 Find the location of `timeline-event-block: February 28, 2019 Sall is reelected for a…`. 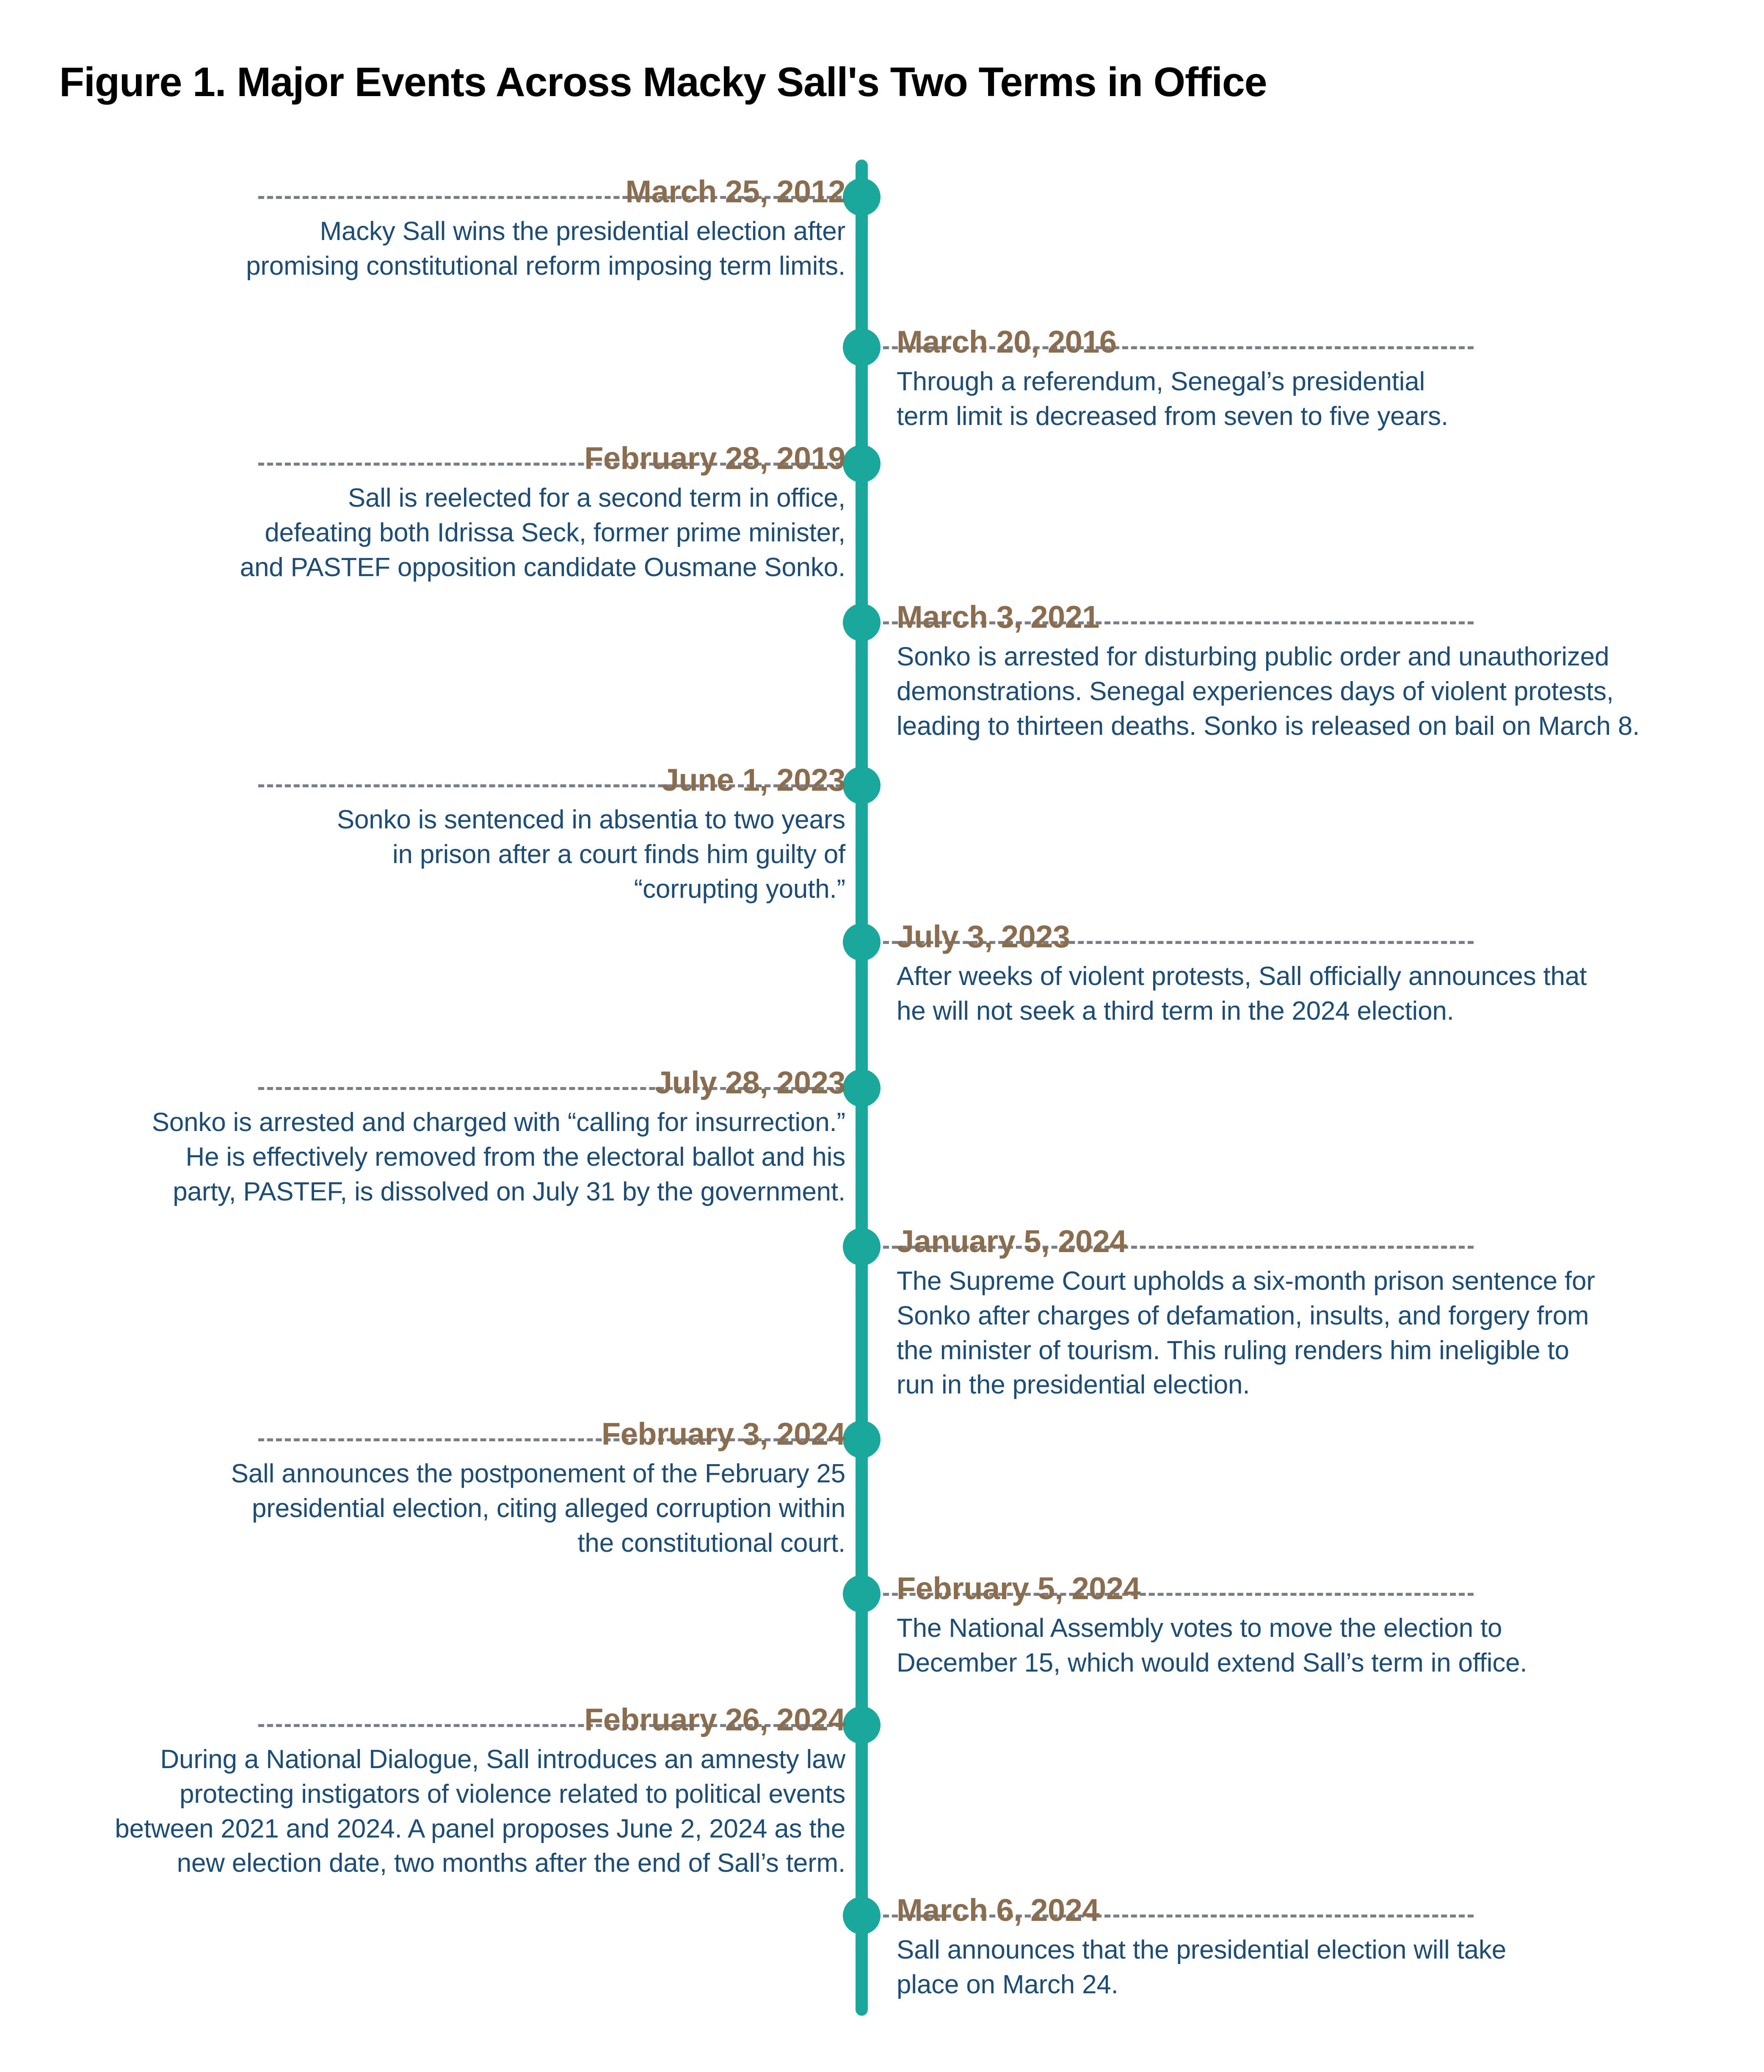

timeline-event-block: February 28, 2019 Sall is reelected for a… is located at coordinates (464, 513).